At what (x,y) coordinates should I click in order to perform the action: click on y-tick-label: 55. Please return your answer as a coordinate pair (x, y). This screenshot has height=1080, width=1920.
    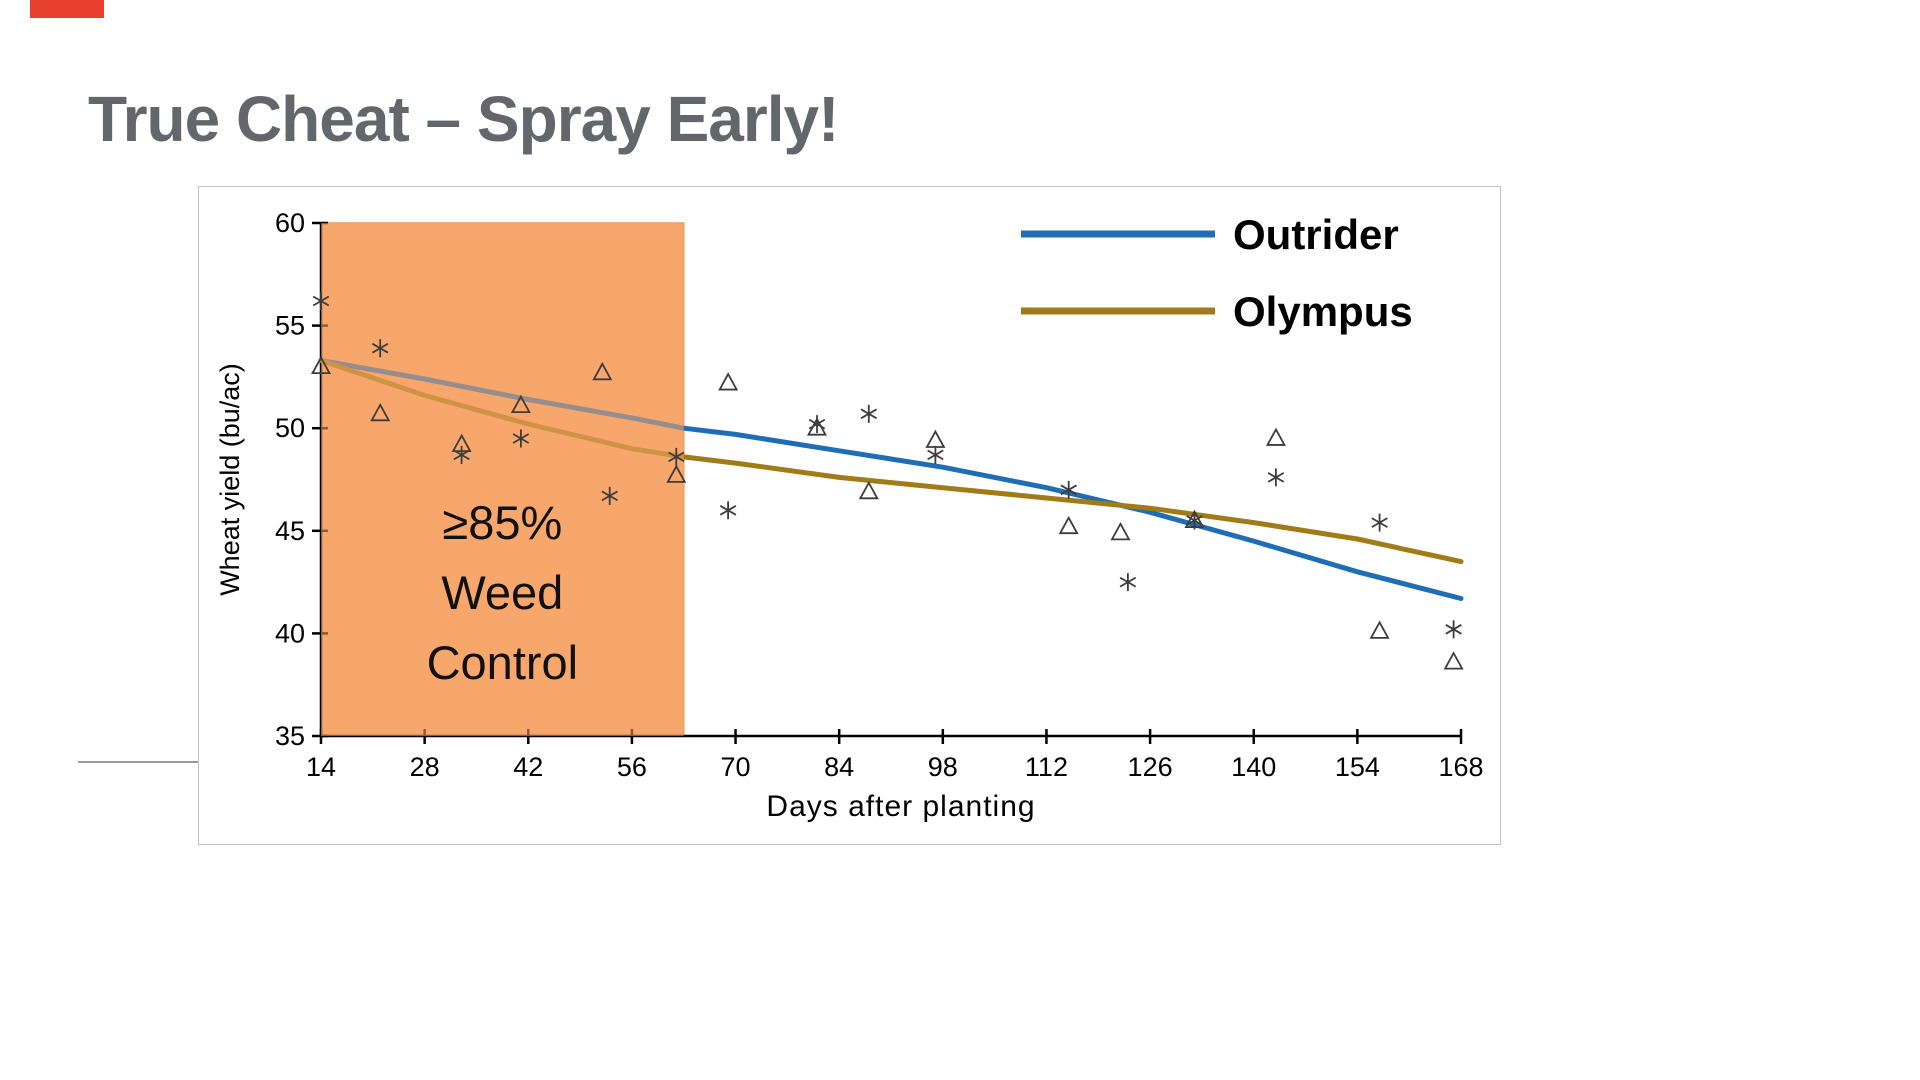
    Looking at the image, I should click on (290, 326).